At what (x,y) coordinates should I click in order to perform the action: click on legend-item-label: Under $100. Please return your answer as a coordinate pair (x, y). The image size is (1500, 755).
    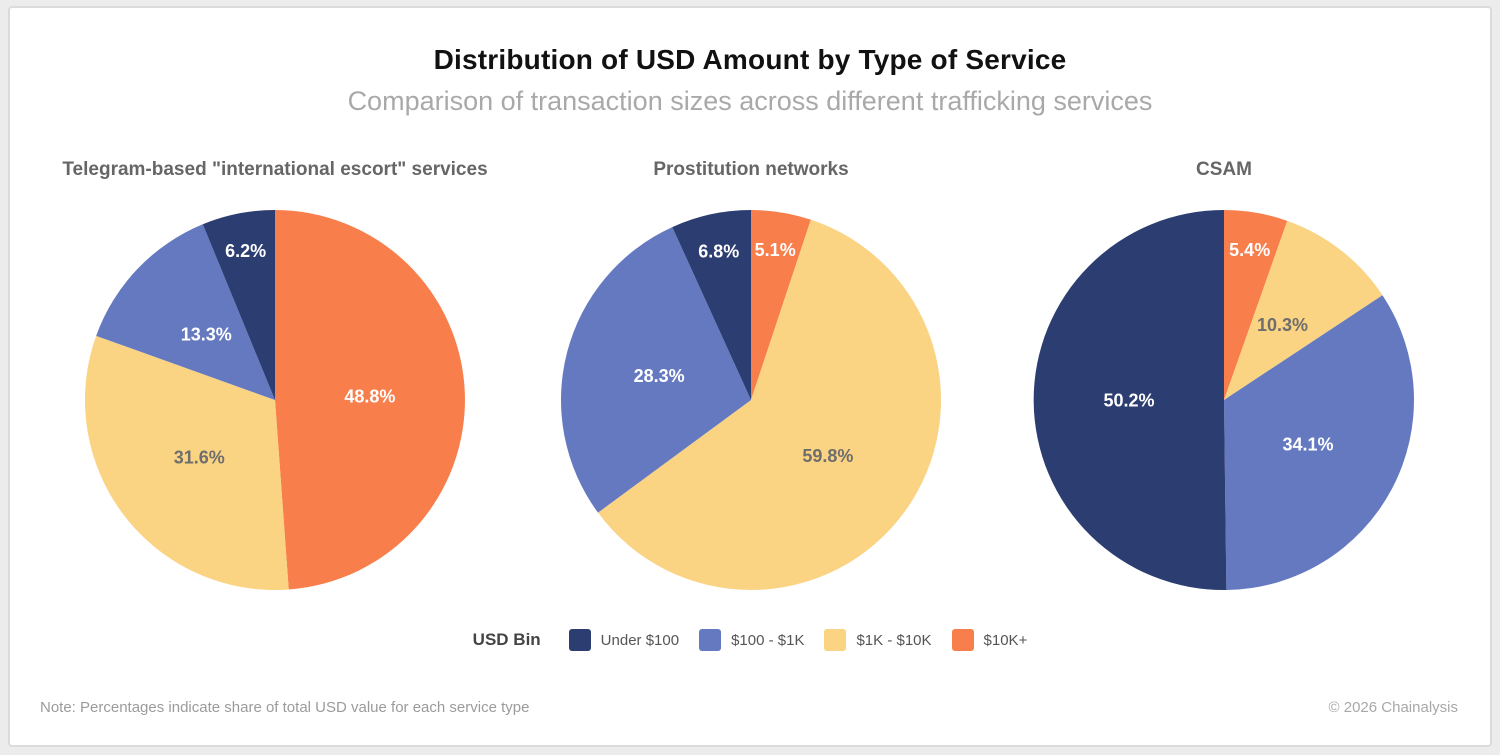
    Looking at the image, I should click on (640, 640).